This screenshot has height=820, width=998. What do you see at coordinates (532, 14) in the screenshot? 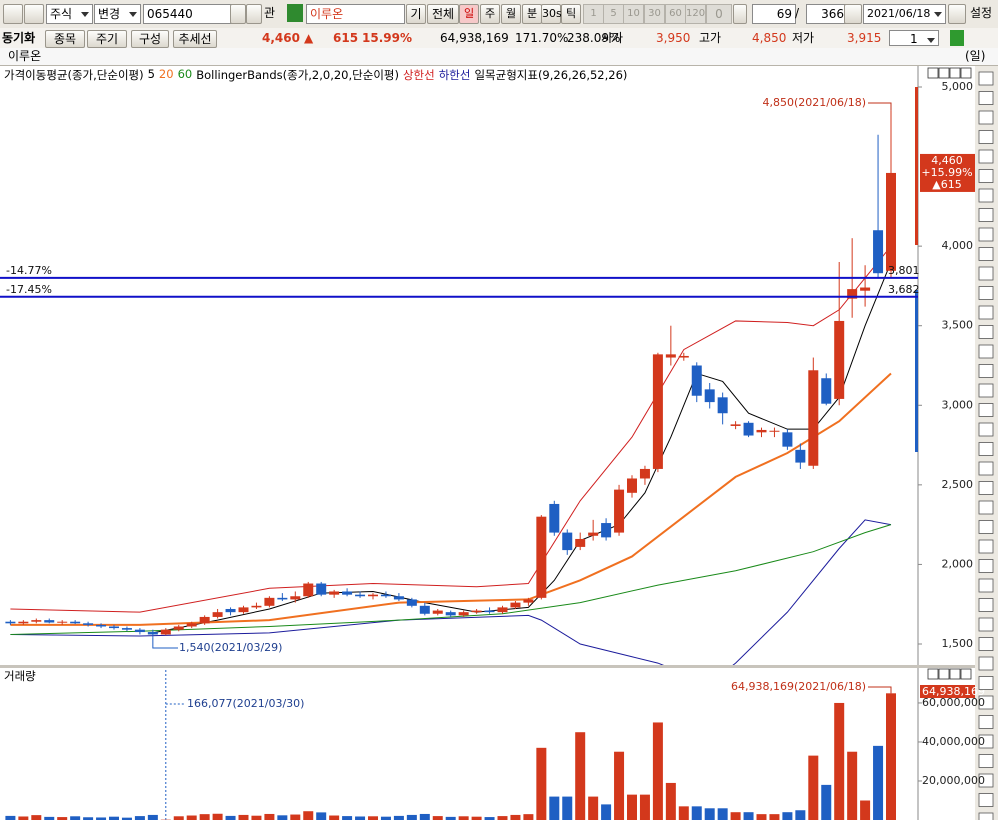
I see `period-button: 분` at bounding box center [532, 14].